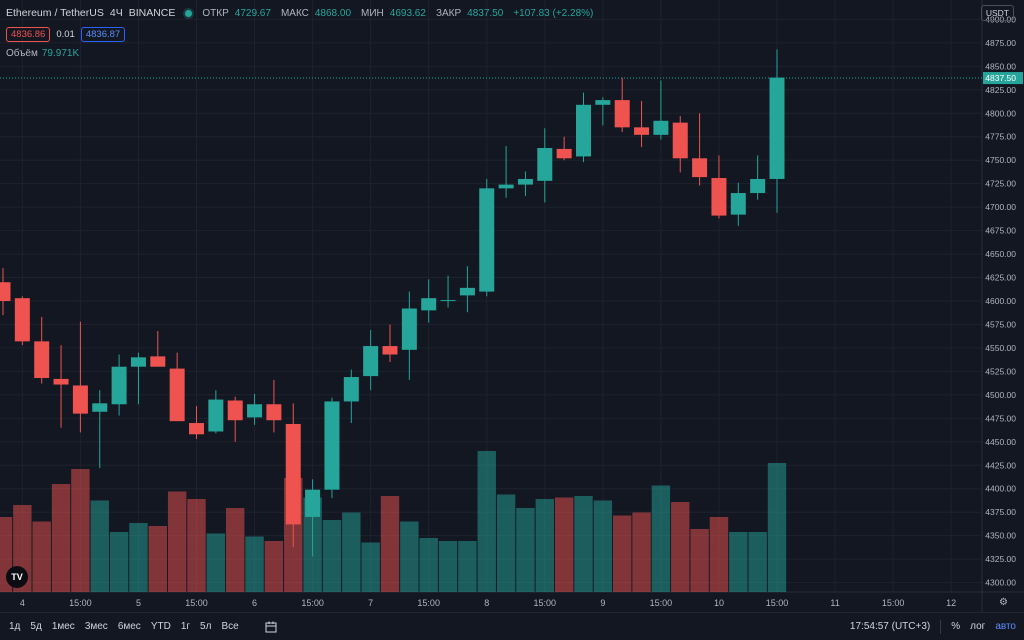  I want to click on y-tick-label: 4575.00, so click(1000, 324).